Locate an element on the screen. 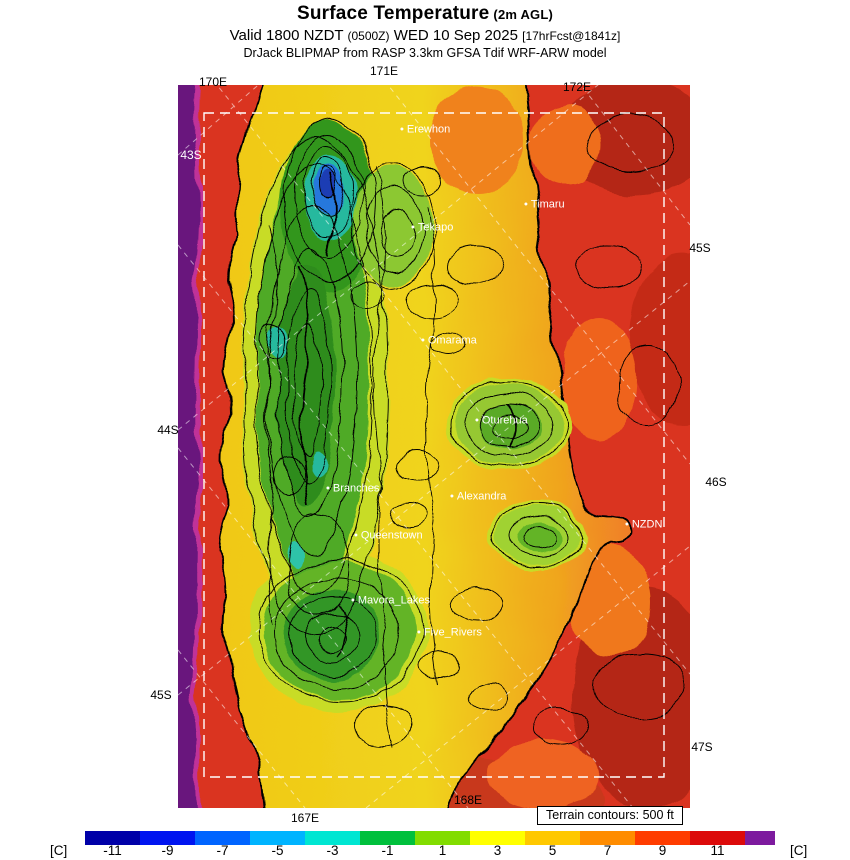 The width and height of the screenshot is (850, 860). valid-time: Valid 1800 NZDT is located at coordinates (286, 35).